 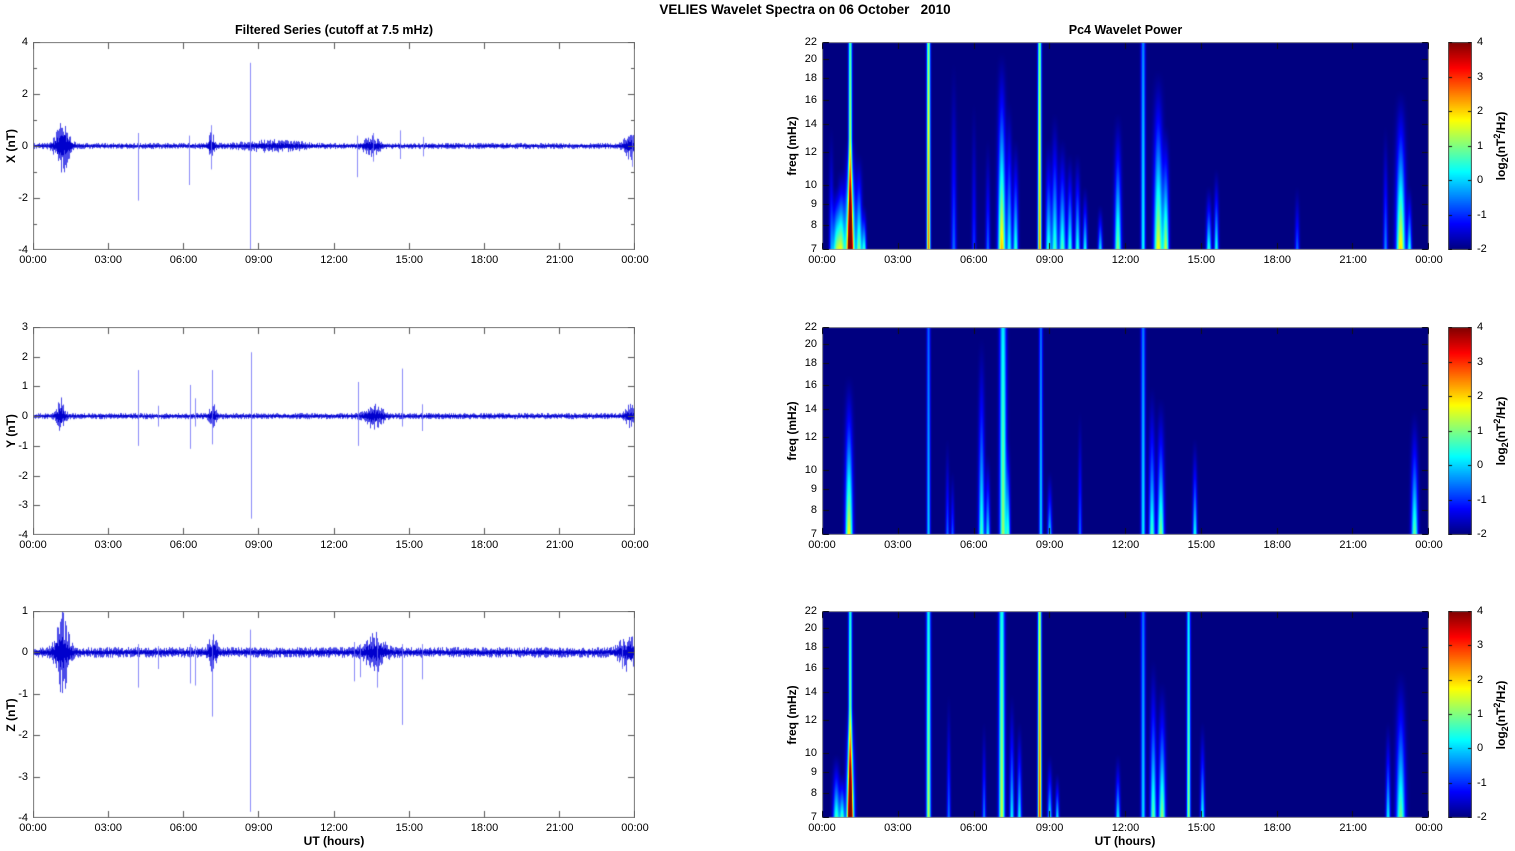 What do you see at coordinates (24, 327) in the screenshot?
I see `y-tick-label: 3` at bounding box center [24, 327].